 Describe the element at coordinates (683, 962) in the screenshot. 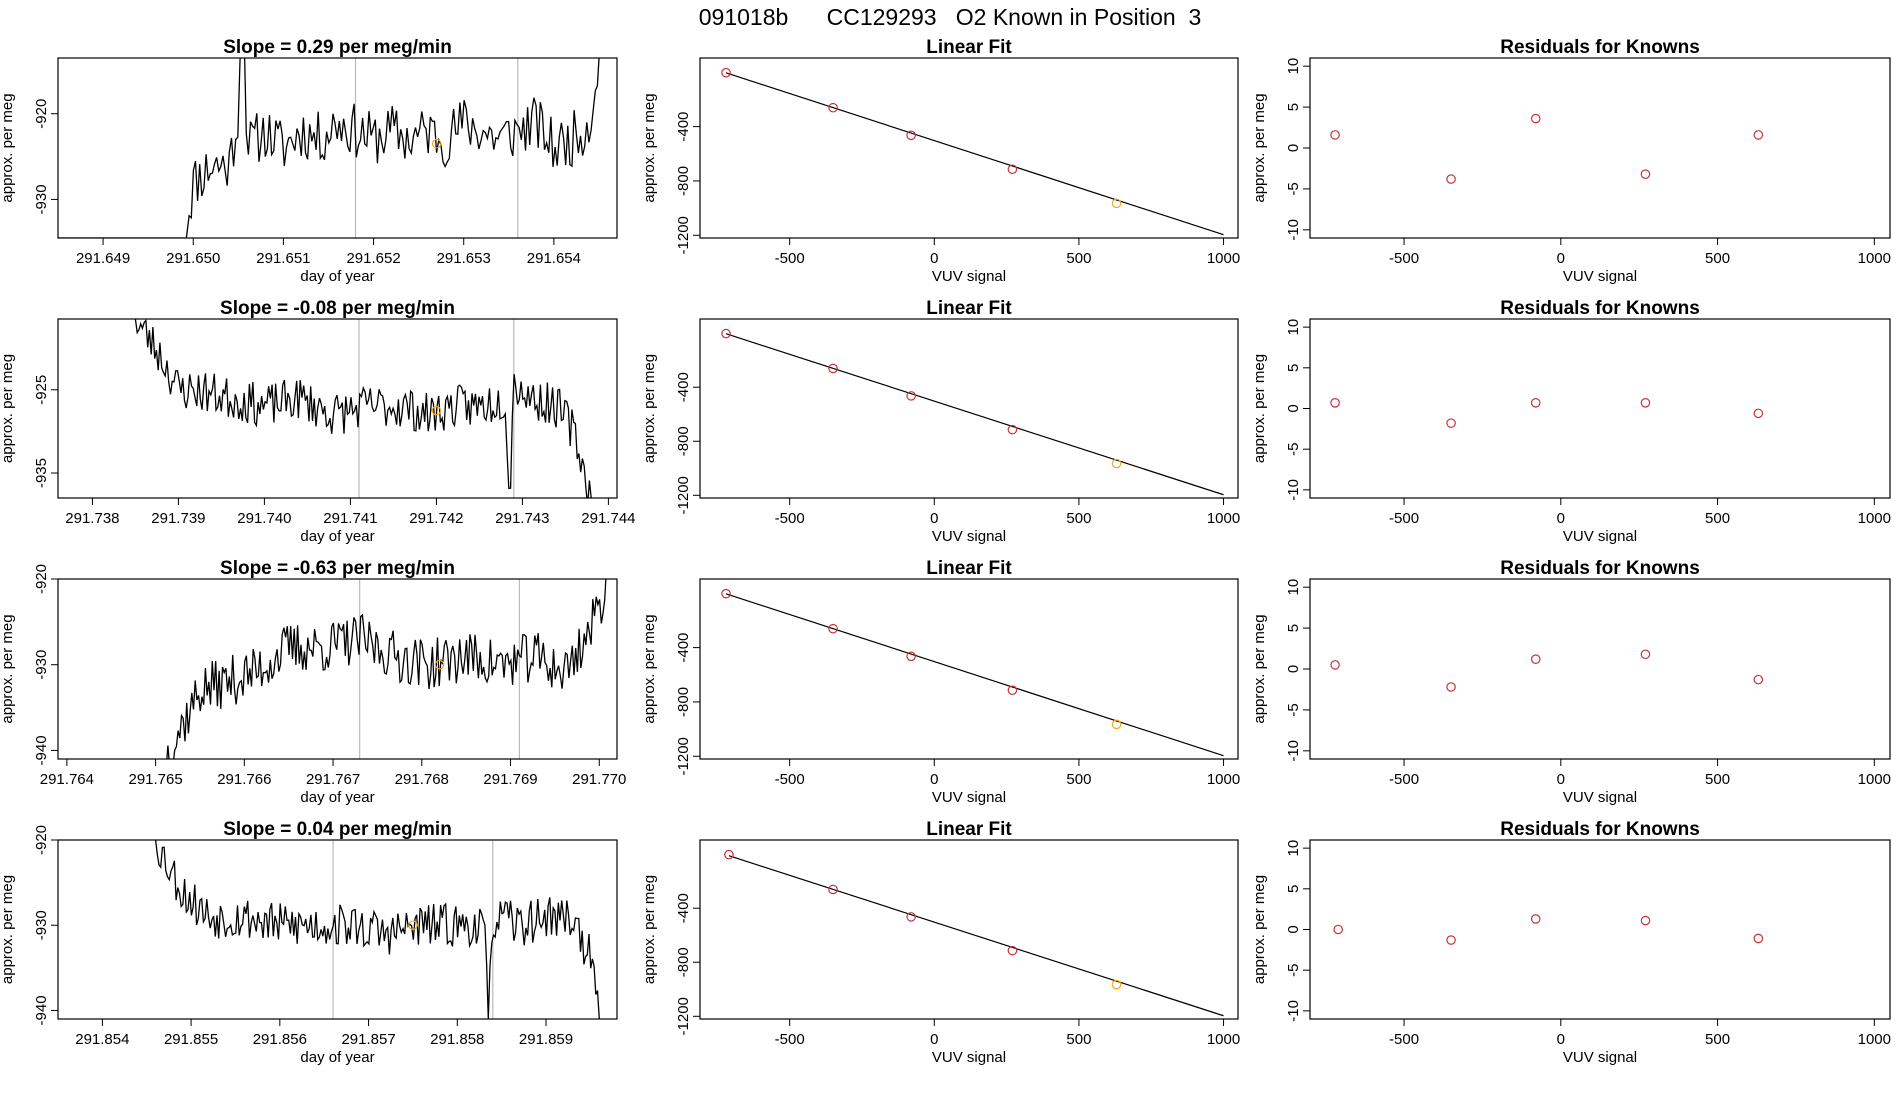

I see `y-tick-label: -800` at that location.